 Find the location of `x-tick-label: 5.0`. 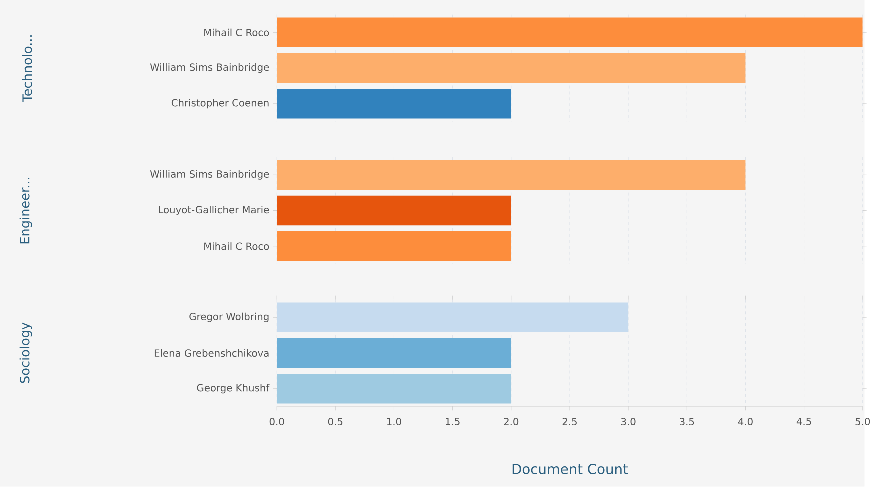

x-tick-label: 5.0 is located at coordinates (863, 422).